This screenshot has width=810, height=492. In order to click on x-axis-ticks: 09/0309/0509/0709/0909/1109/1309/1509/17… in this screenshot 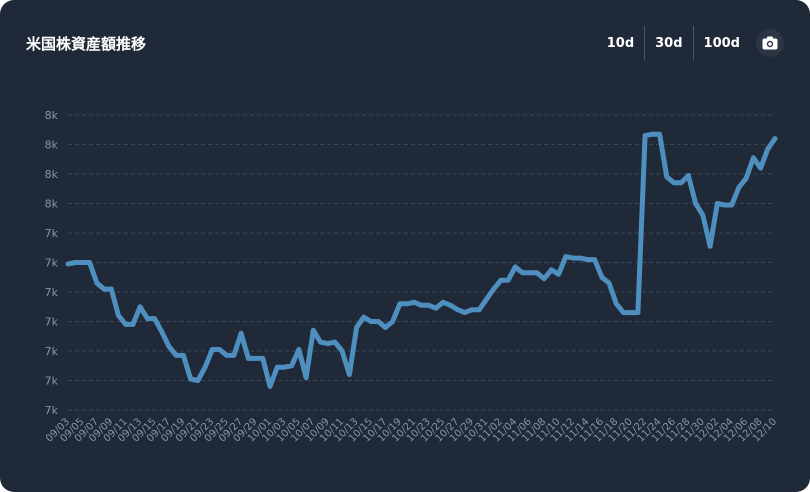, I will do `click(411, 430)`.